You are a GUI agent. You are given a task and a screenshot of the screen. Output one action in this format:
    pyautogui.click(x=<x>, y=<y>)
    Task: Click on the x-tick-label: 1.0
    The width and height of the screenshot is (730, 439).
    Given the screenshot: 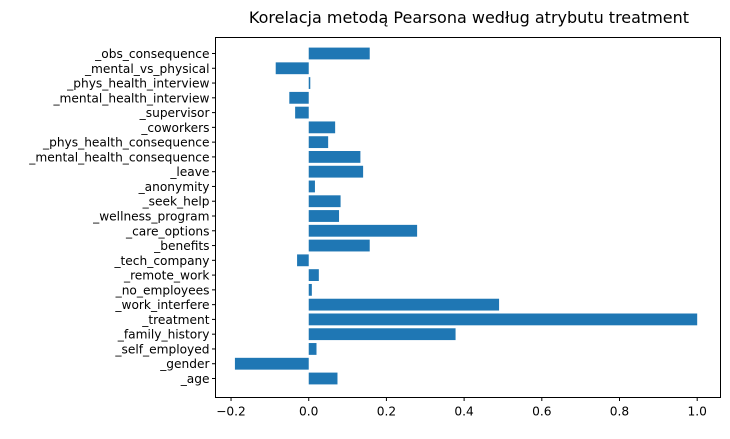 What is the action you would take?
    pyautogui.click(x=696, y=412)
    